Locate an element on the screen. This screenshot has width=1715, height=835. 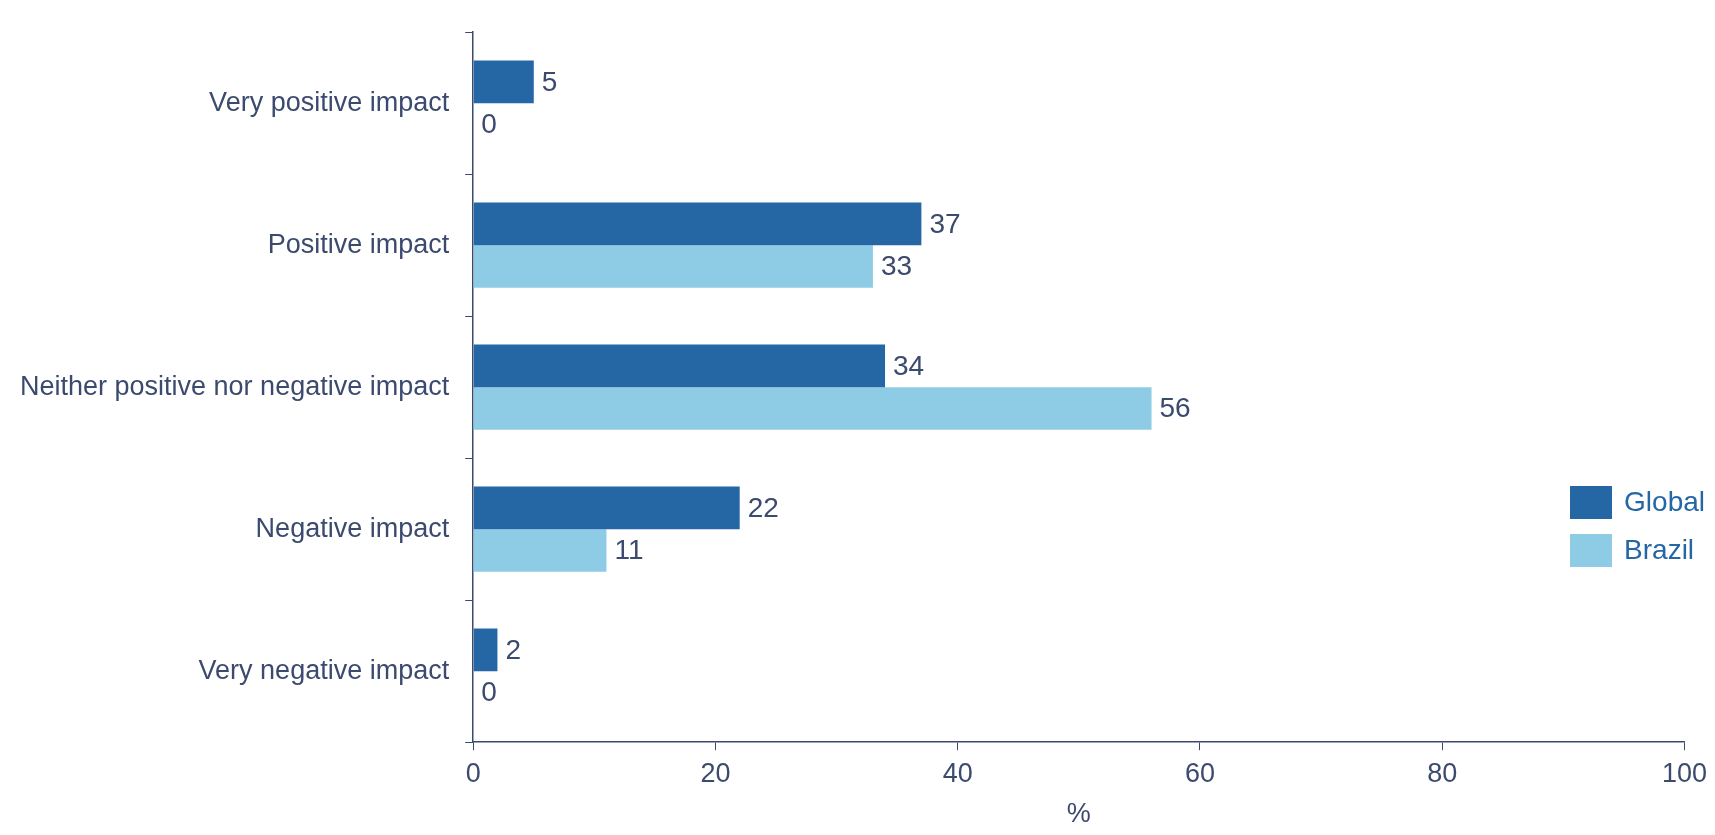
data-label: 34 is located at coordinates (909, 365).